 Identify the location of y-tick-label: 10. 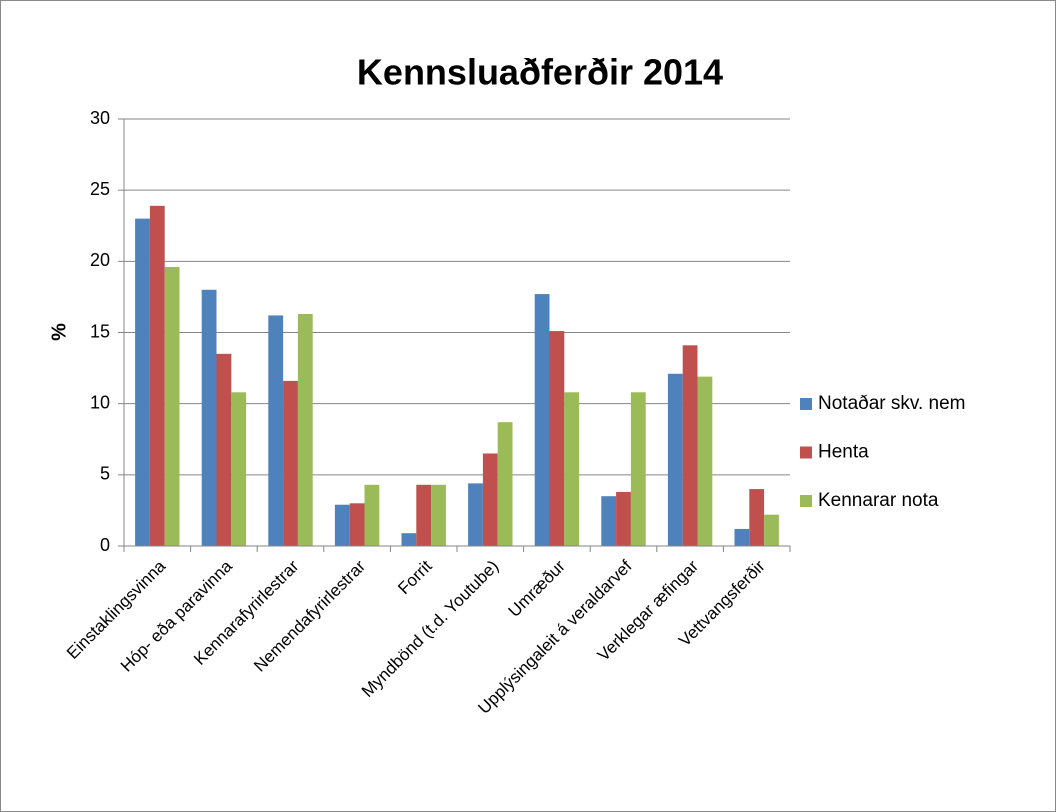
(100, 402).